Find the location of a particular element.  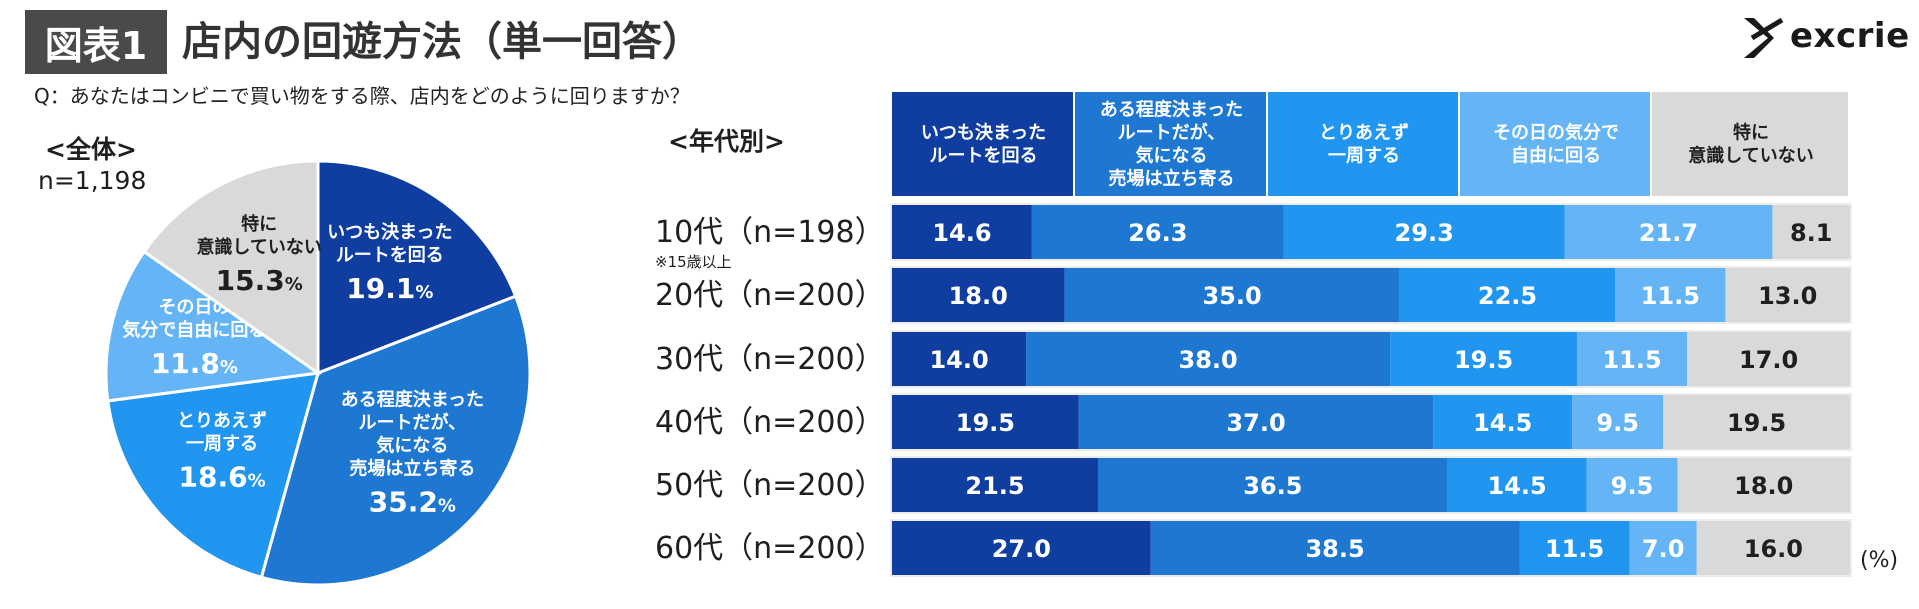

legend-label-1: いつも決まったルートを回る is located at coordinates (983, 144).